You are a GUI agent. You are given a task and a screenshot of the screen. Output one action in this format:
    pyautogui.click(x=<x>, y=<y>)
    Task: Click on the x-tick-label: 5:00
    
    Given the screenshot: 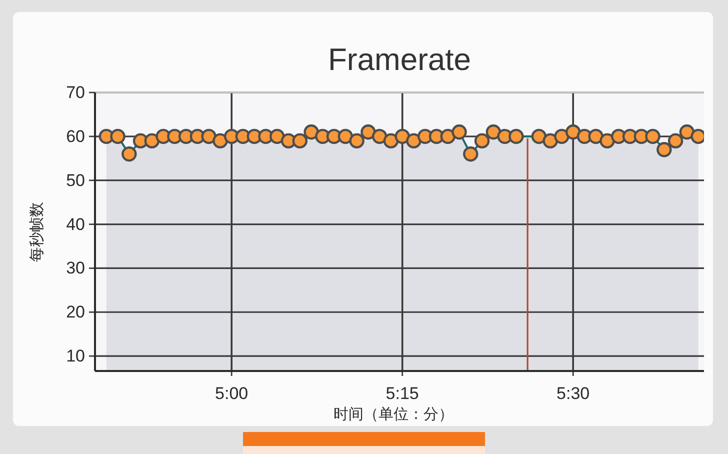 What is the action you would take?
    pyautogui.click(x=231, y=393)
    